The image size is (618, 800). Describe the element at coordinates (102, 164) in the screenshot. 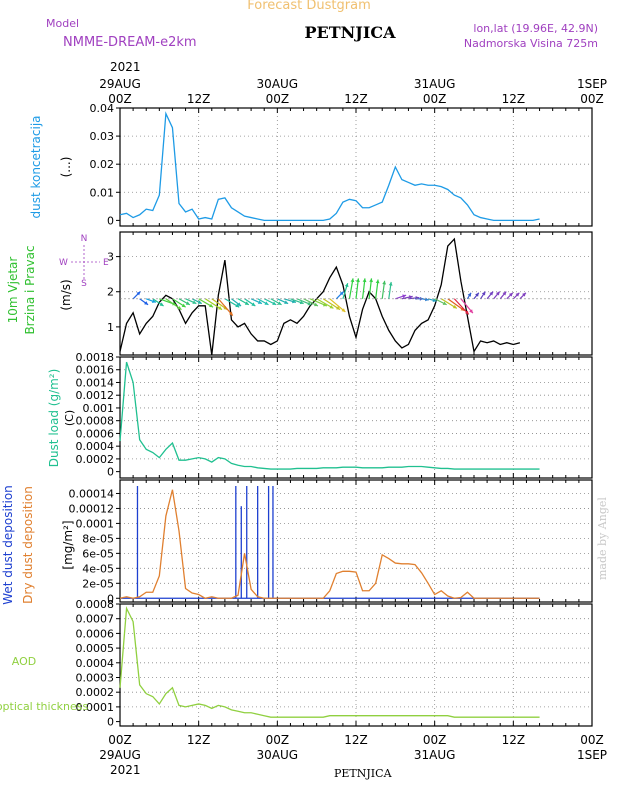

I see `y-tick-label: 0.02` at that location.